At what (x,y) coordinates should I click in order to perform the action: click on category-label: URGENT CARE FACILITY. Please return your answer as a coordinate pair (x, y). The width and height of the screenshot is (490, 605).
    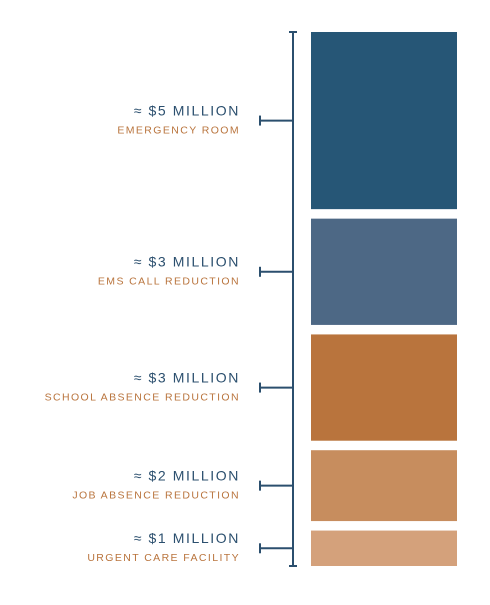
    Looking at the image, I should click on (163, 558).